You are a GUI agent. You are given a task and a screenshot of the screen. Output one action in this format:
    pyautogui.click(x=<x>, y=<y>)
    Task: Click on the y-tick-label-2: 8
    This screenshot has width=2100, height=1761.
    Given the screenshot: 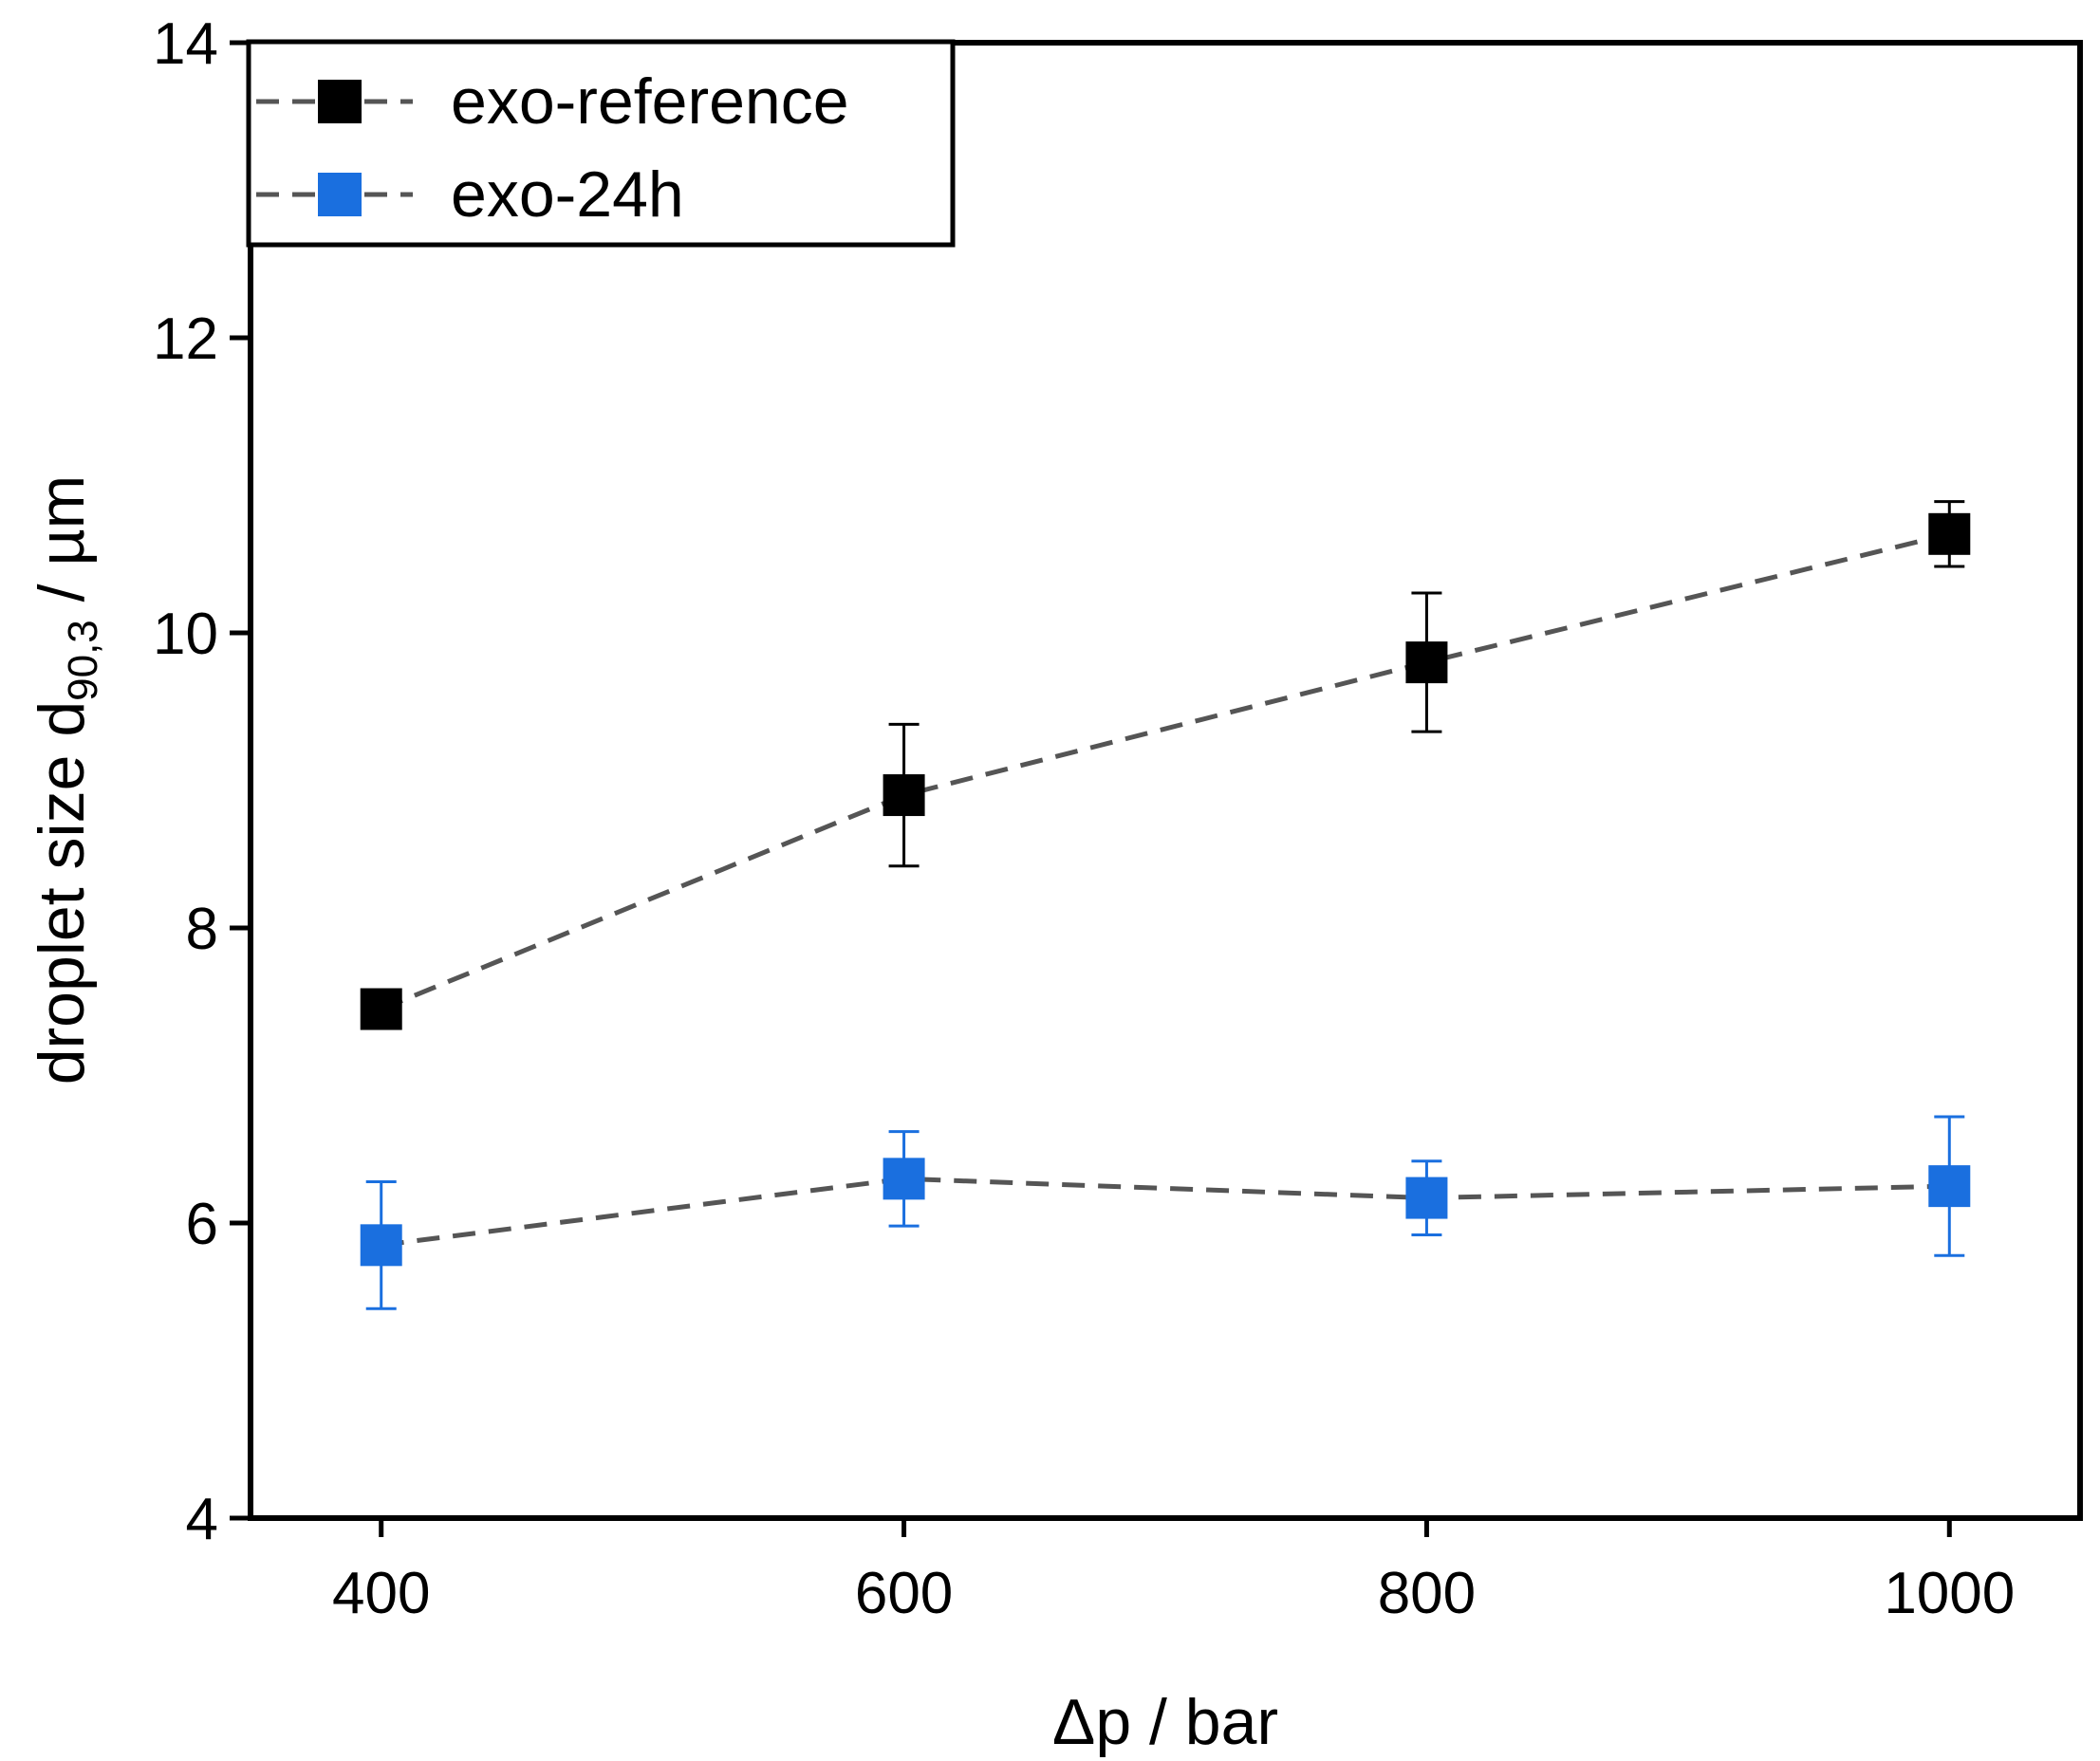 What is the action you would take?
    pyautogui.click(x=202, y=929)
    